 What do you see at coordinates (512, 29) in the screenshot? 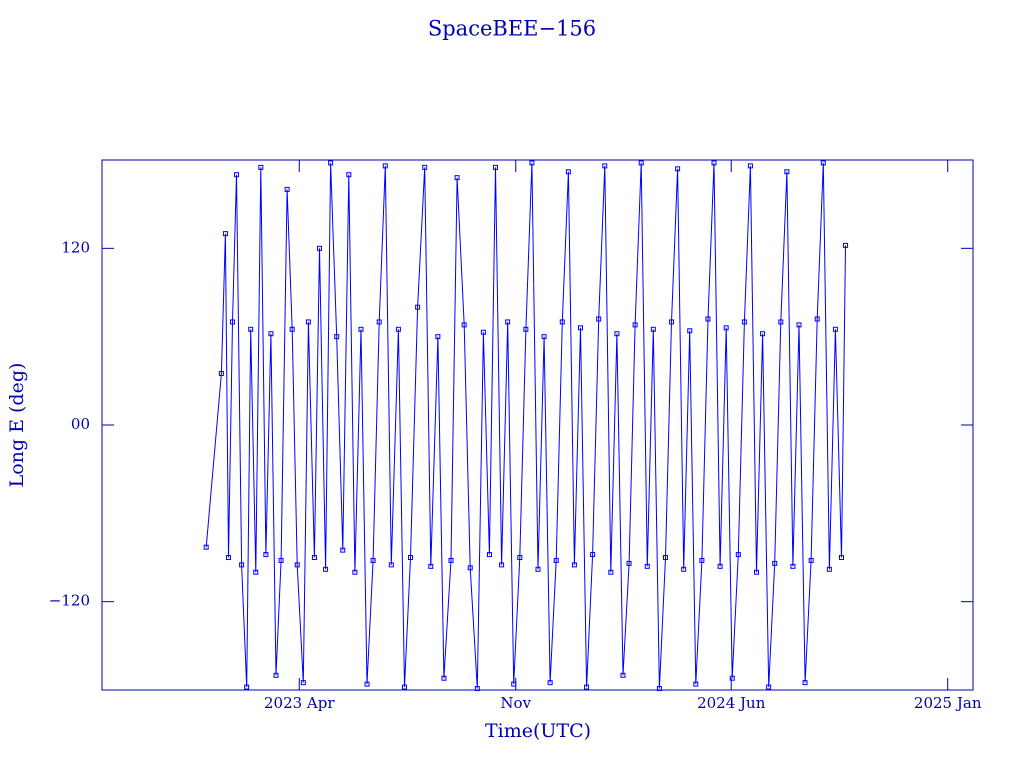
I see `chart-title: SpaceBEE−156` at bounding box center [512, 29].